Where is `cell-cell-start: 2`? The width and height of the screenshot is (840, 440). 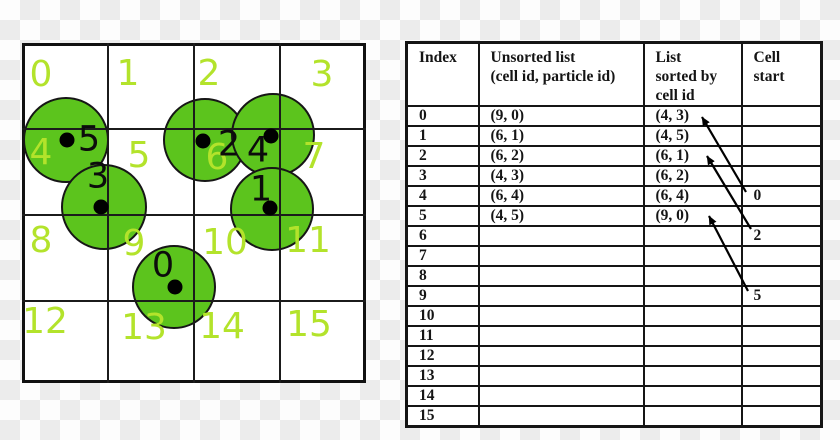
cell-cell-start: 2 is located at coordinates (781, 236).